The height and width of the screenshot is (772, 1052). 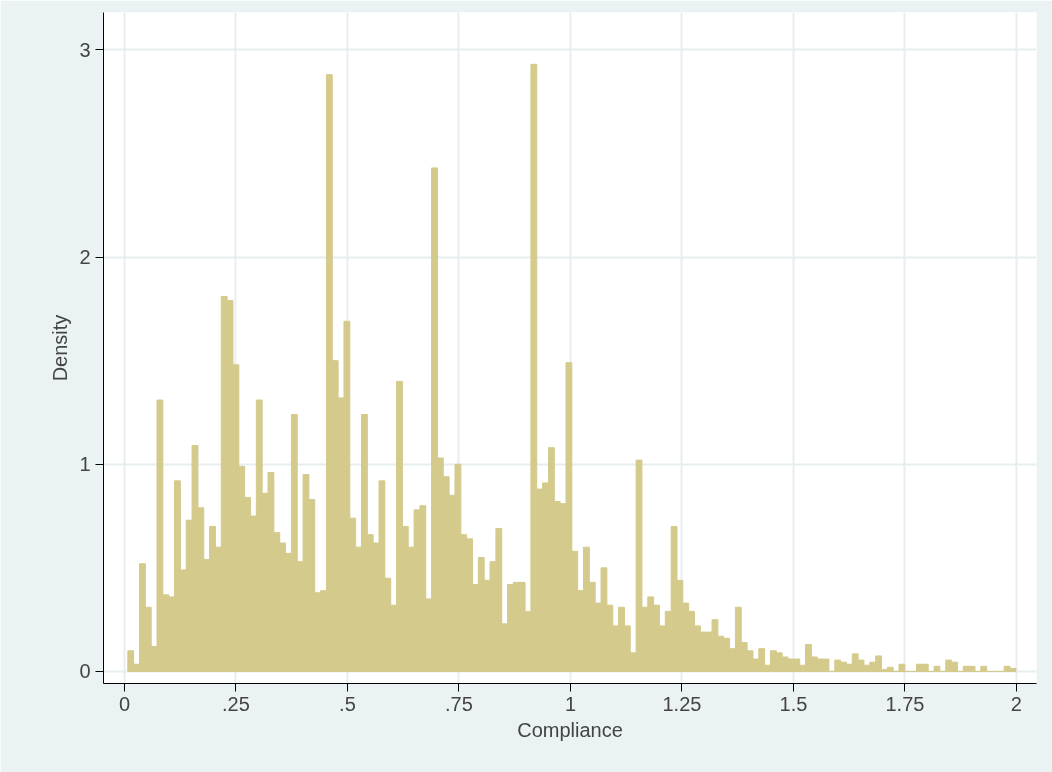 I want to click on x-tick-label: .25, so click(x=236, y=703).